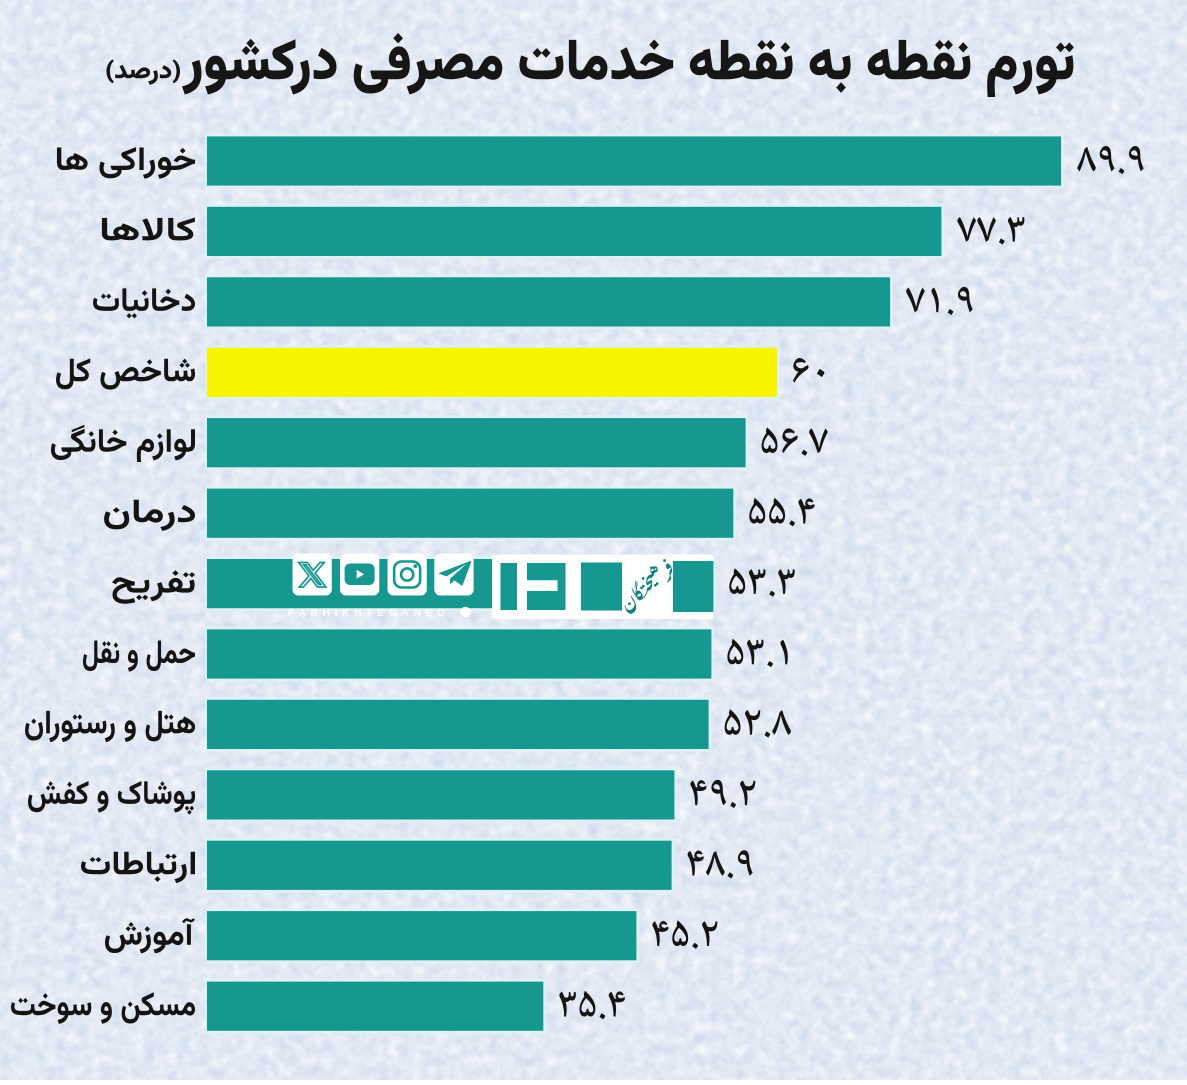 Image resolution: width=1187 pixels, height=1085 pixels. Describe the element at coordinates (368, 613) in the screenshot. I see `svg-text: FARHIKHTEGANEC` at that location.